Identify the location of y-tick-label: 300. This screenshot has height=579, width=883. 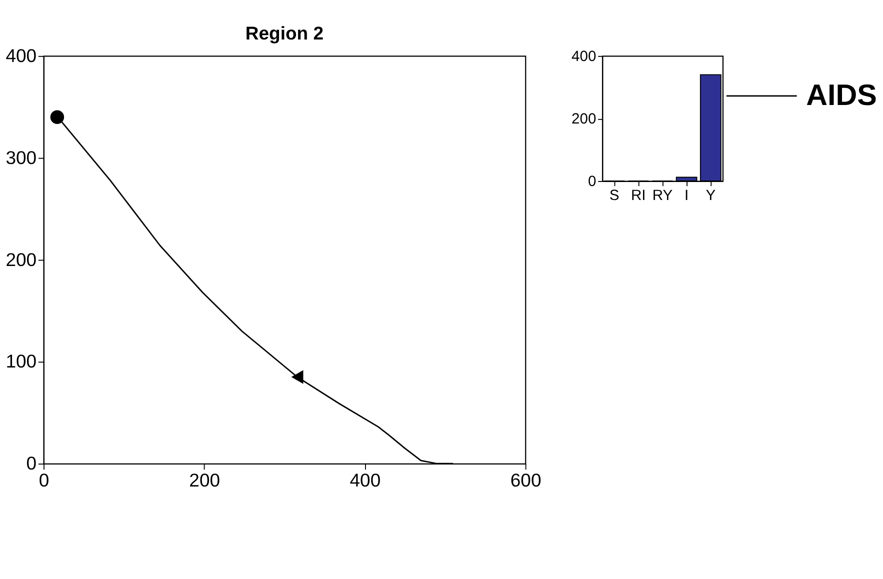
(21, 157).